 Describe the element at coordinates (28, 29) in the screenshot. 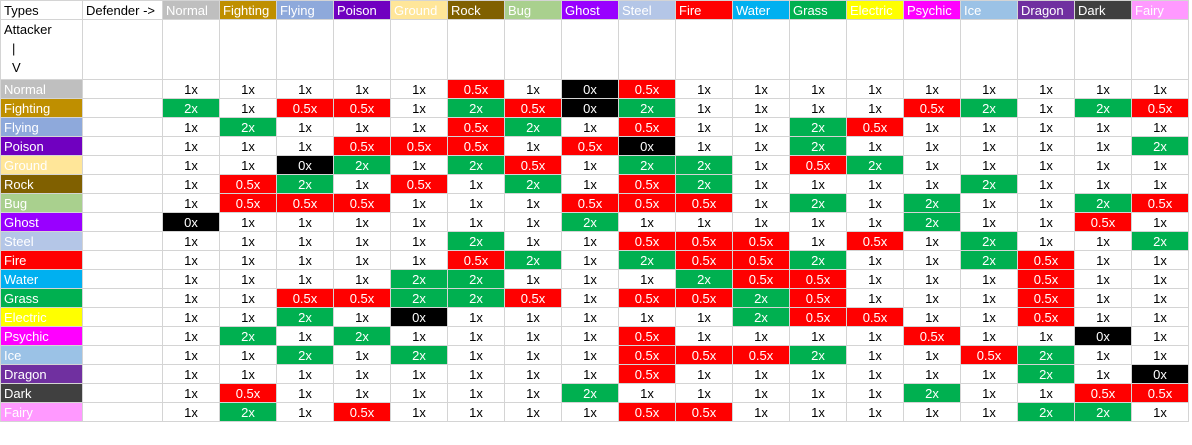

I see `attacker-line: Attacker` at that location.